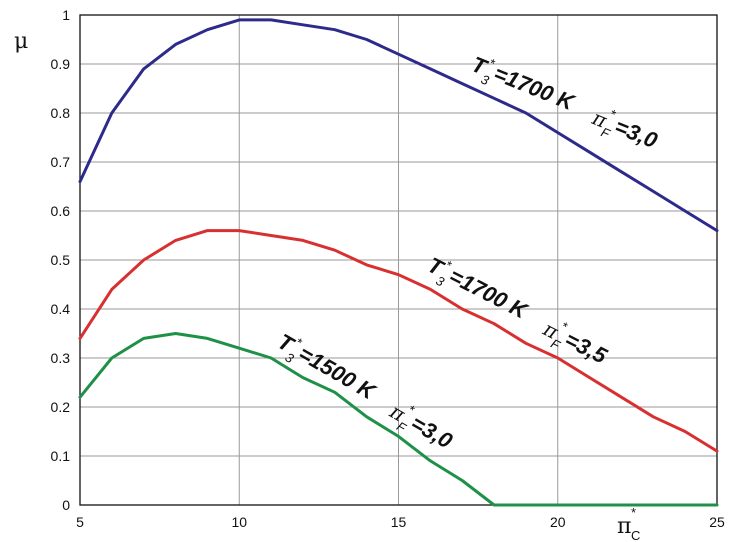 Image resolution: width=729 pixels, height=542 pixels. I want to click on x-axis-label-sub: C, so click(635, 535).